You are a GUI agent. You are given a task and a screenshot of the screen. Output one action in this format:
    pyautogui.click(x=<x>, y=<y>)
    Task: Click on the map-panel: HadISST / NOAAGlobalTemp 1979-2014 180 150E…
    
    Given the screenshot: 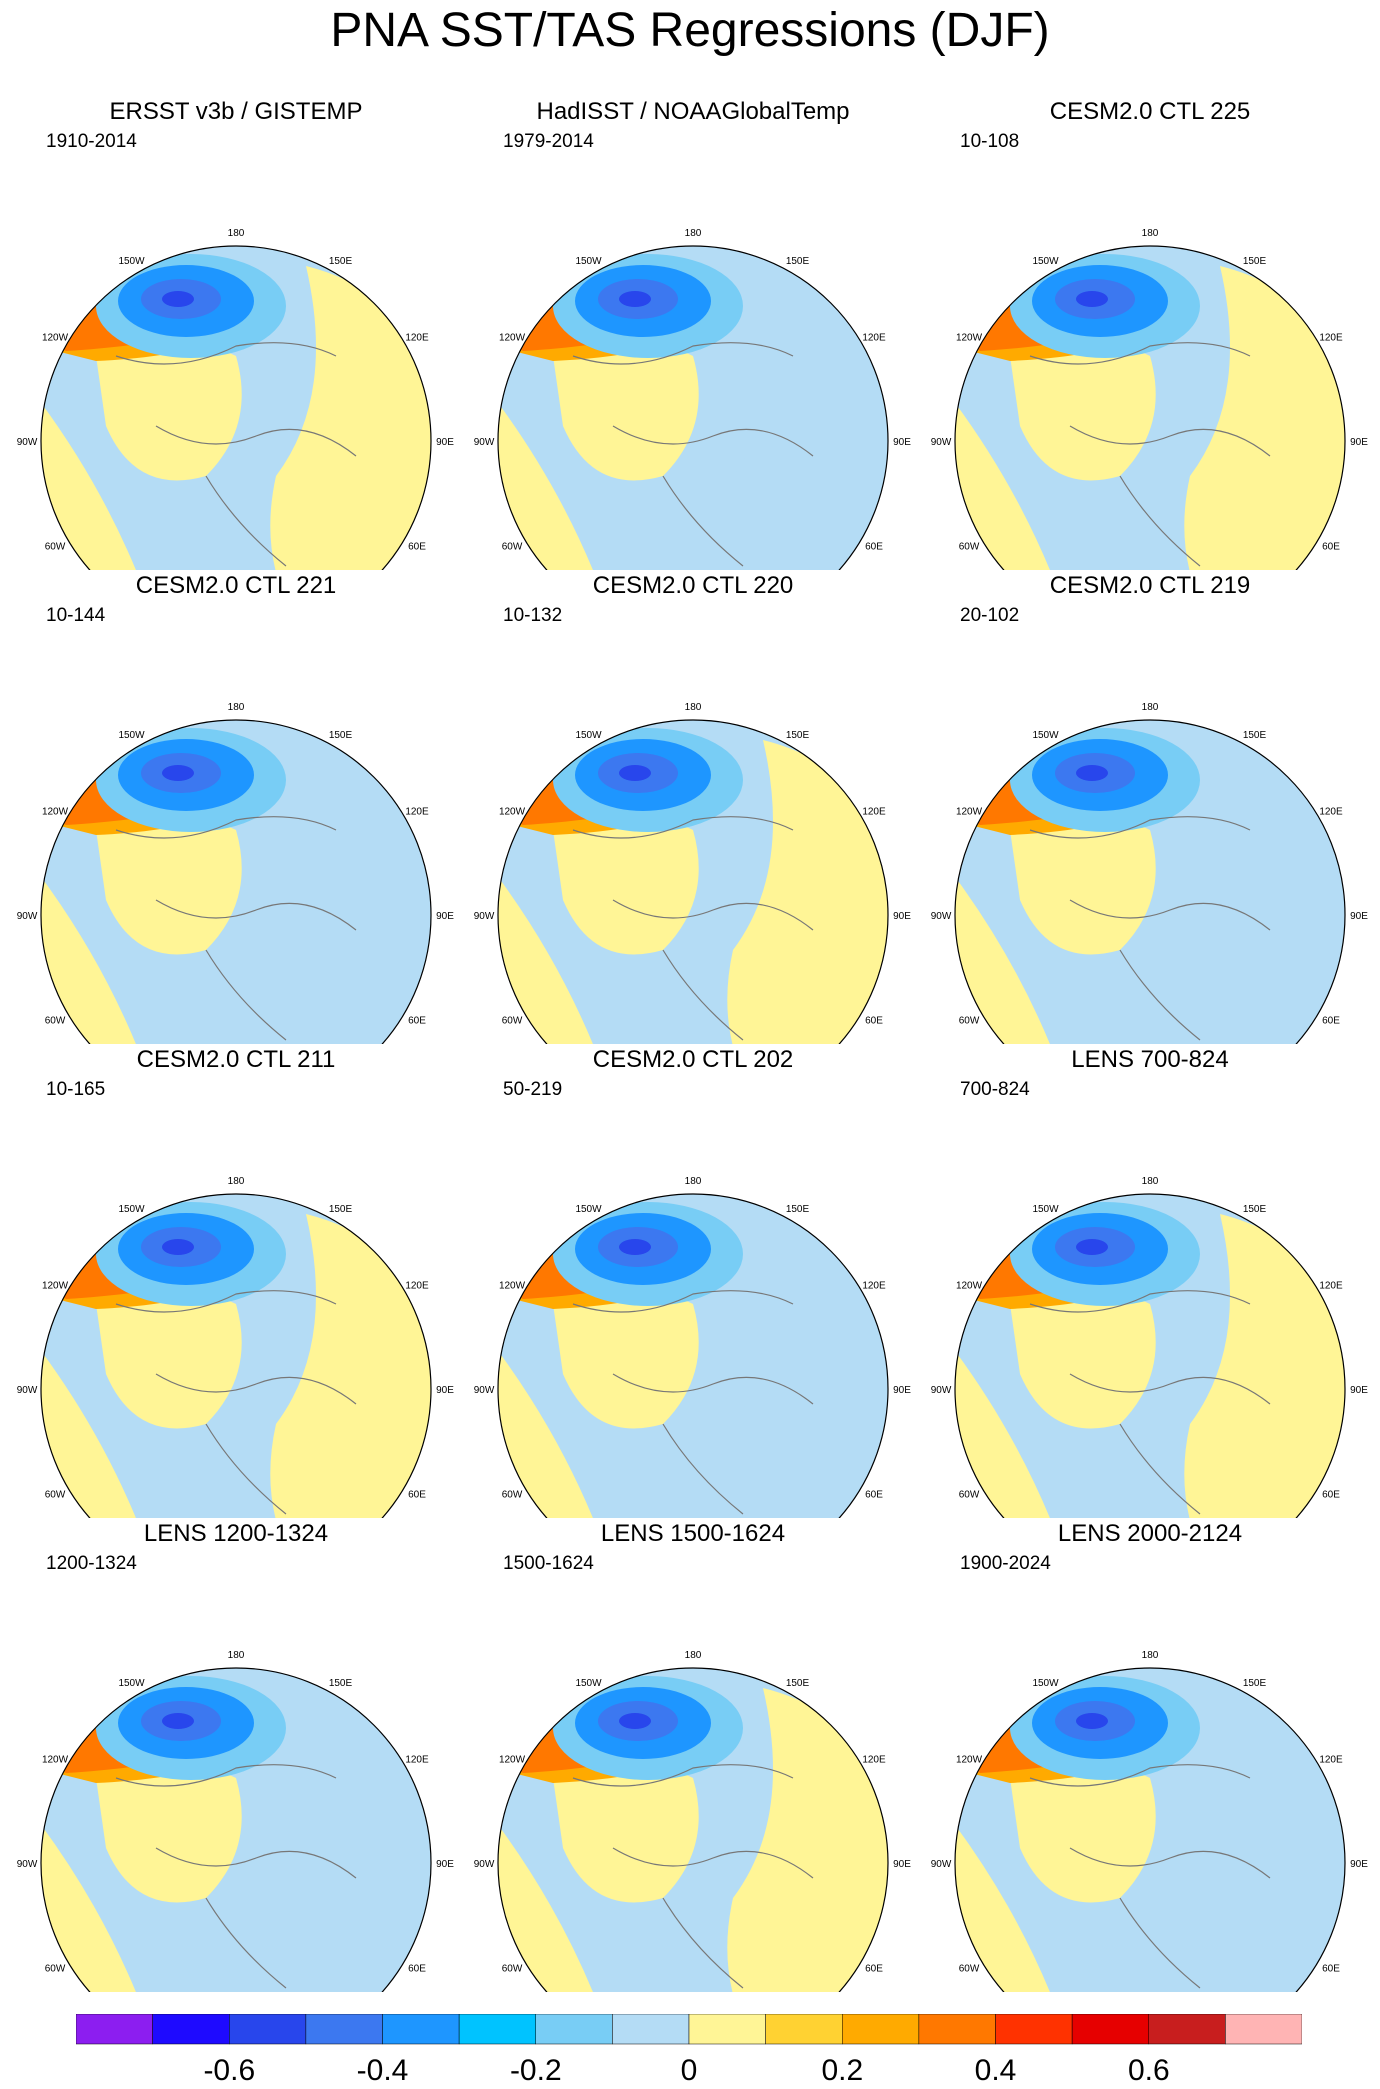 What is the action you would take?
    pyautogui.click(x=693, y=333)
    